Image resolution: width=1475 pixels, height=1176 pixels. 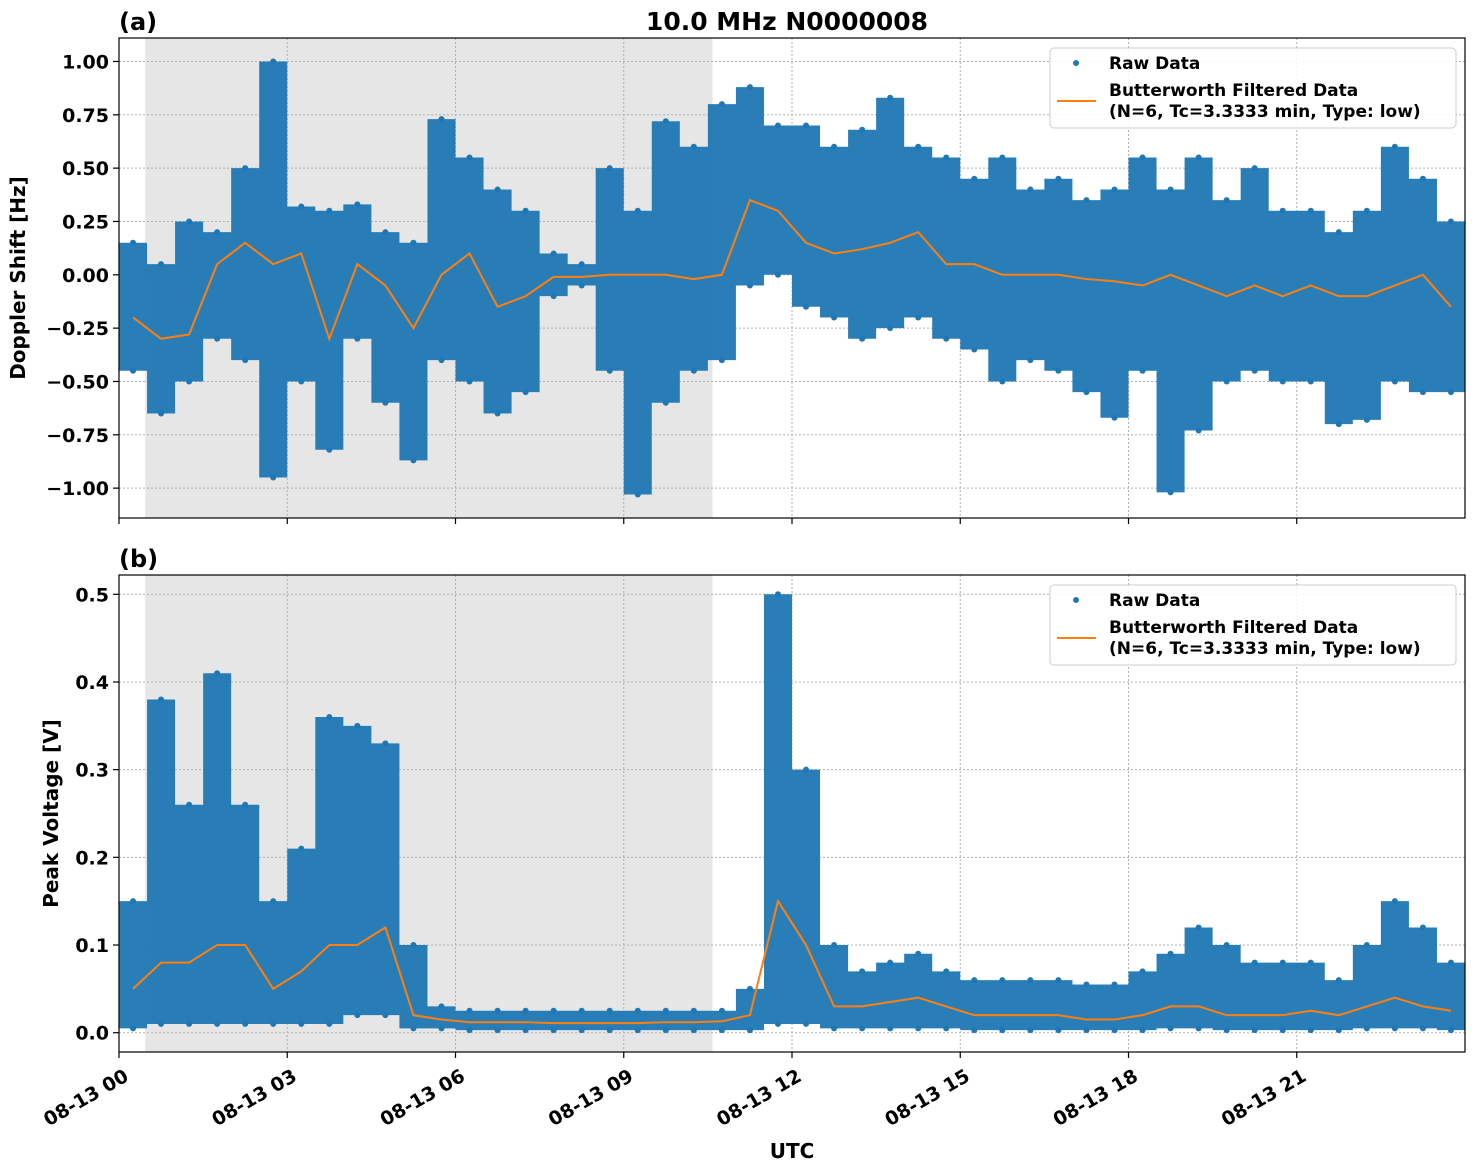 I want to click on legend-filtered-label: Butterworth Filtered Data, so click(x=1233, y=91).